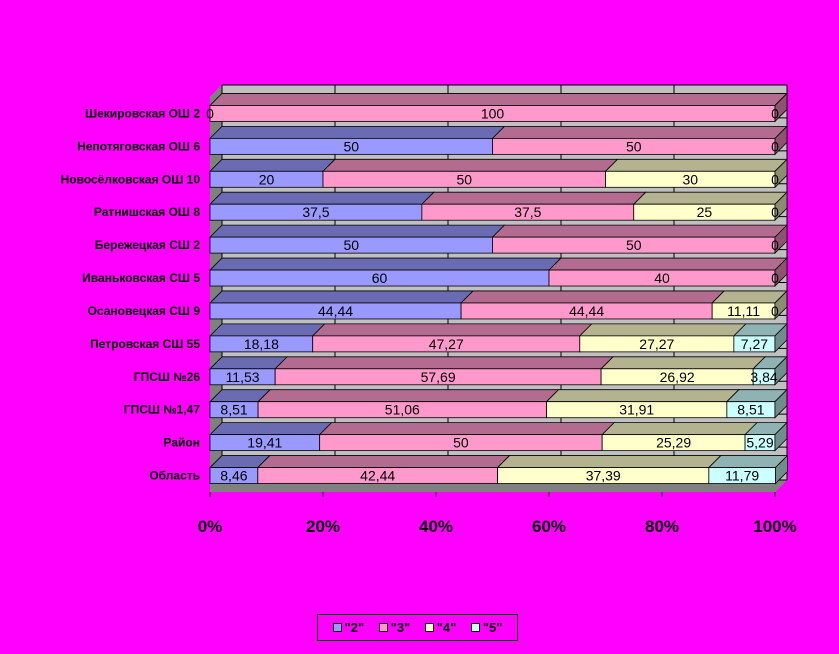 Image resolution: width=839 pixels, height=654 pixels. What do you see at coordinates (743, 311) in the screenshot?
I see `data-label: 11,11` at bounding box center [743, 311].